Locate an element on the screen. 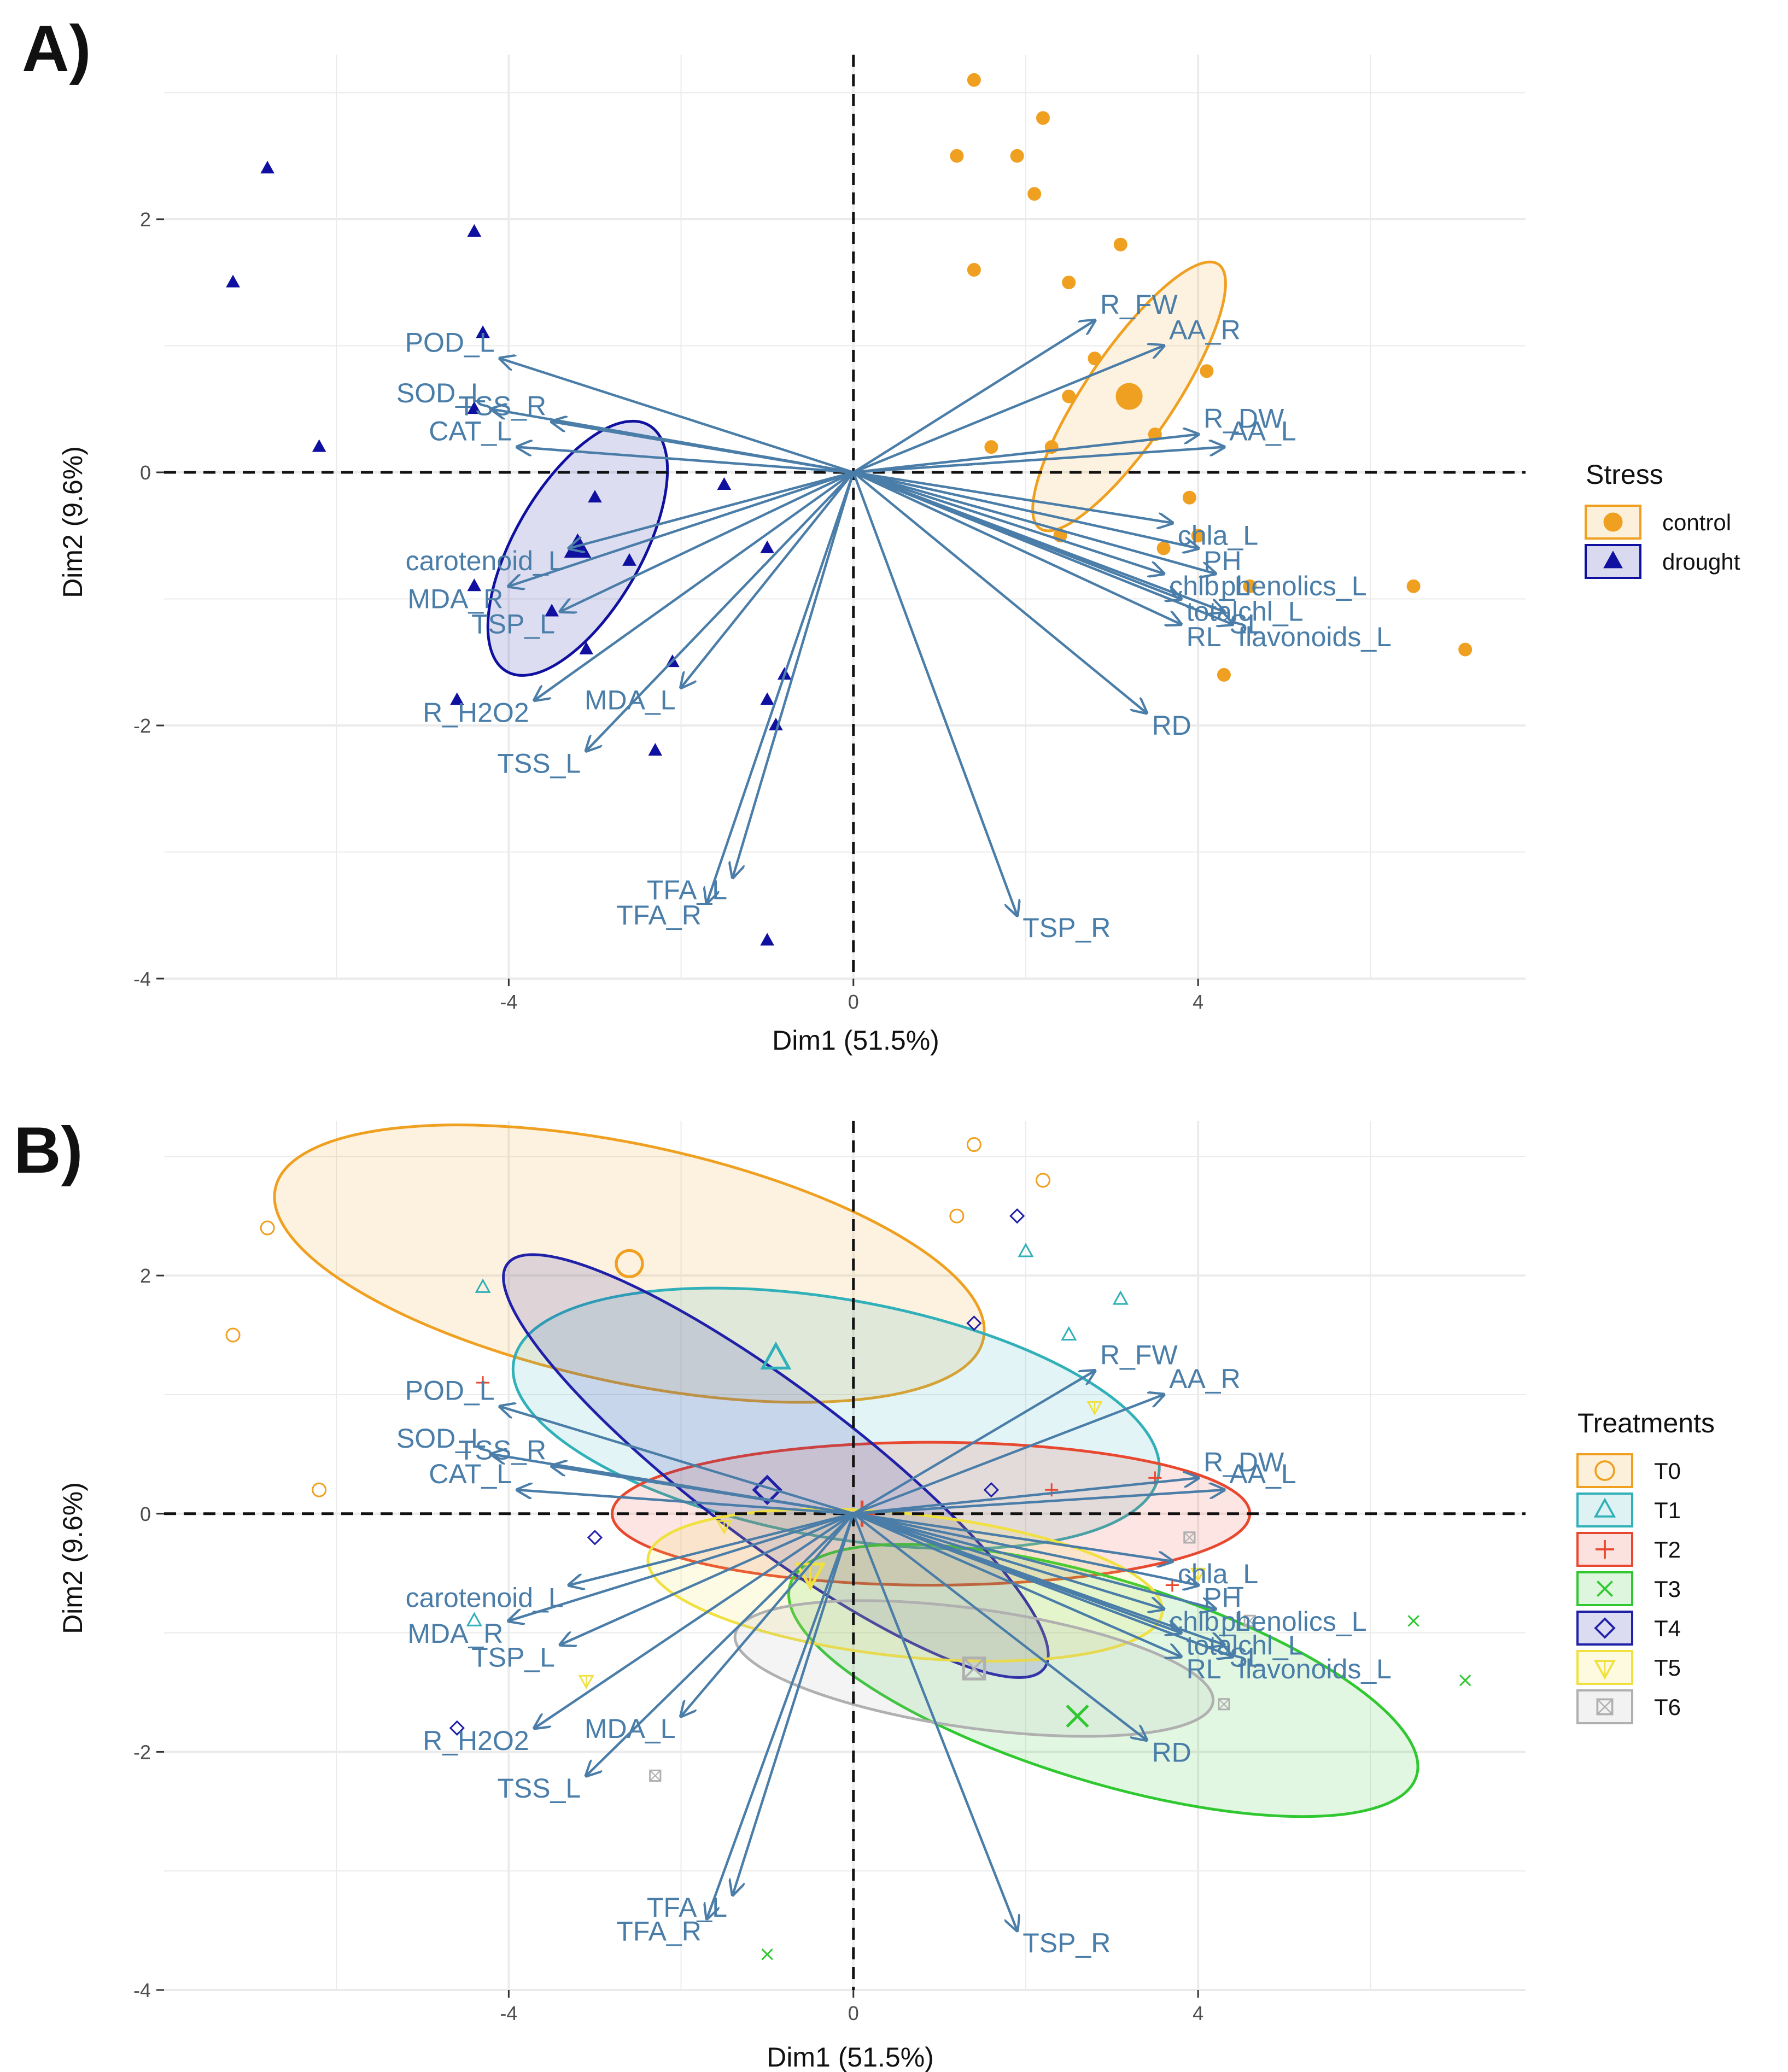 This screenshot has width=1788, height=2072. arrow-flavonoids_L is located at coordinates (1042, 547).